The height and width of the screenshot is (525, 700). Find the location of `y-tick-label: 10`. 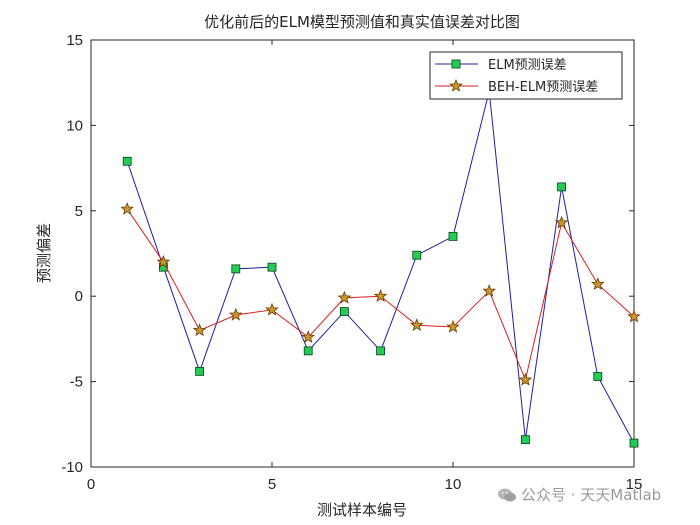

y-tick-label: 10 is located at coordinates (74, 125).